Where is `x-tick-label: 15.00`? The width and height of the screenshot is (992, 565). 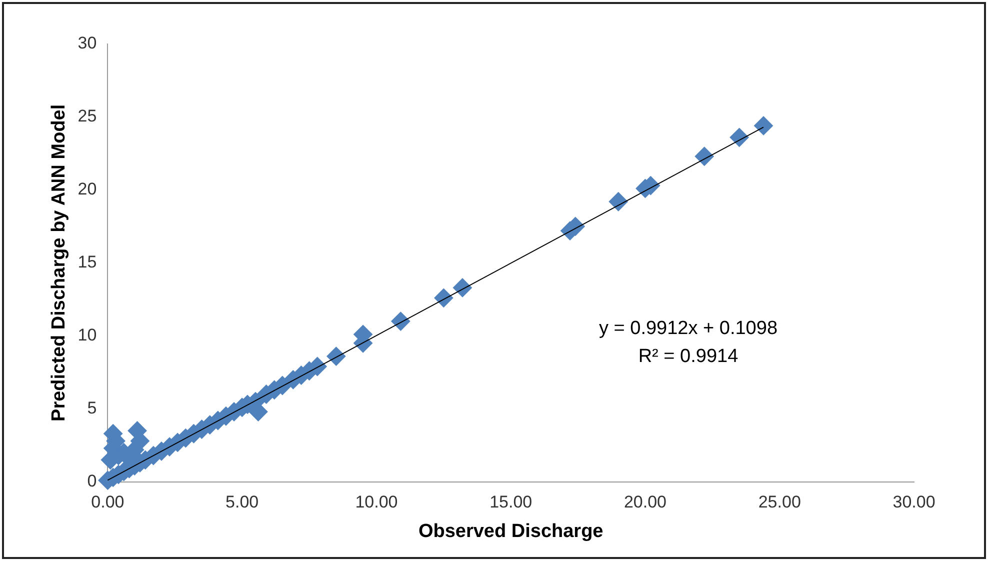 x-tick-label: 15.00 is located at coordinates (511, 502).